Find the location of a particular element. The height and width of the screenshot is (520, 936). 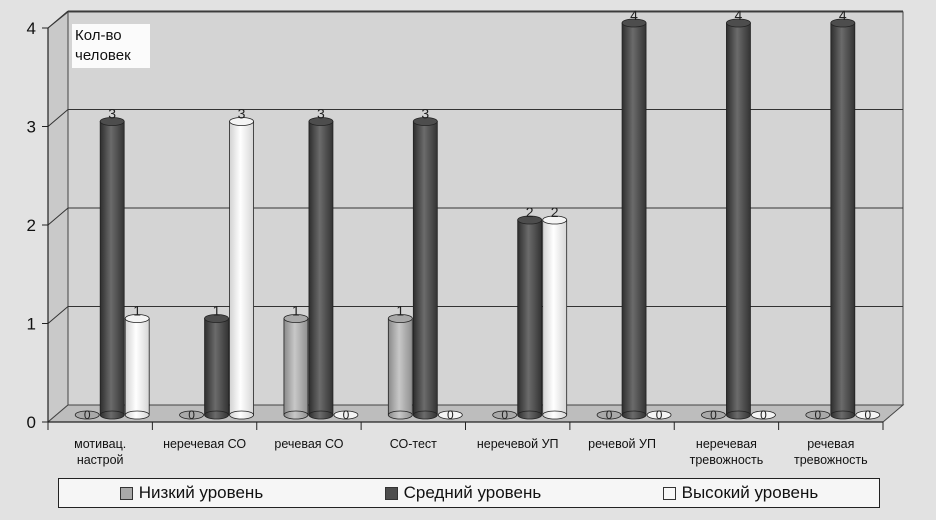

legend-item-high: Высокий уровень is located at coordinates (740, 493).